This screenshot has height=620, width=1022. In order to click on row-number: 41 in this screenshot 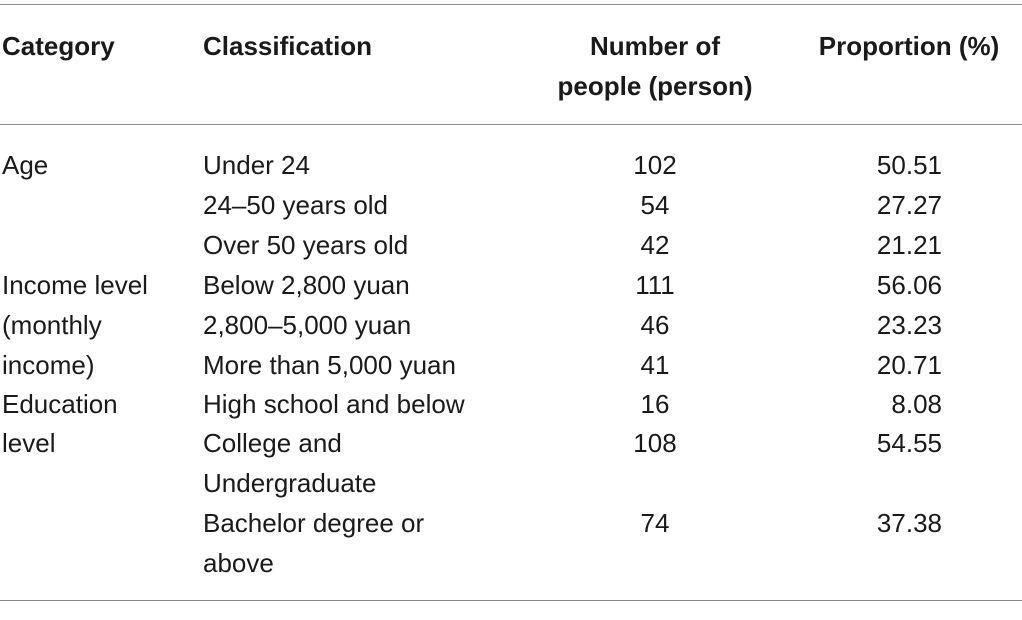, I will do `click(655, 365)`.